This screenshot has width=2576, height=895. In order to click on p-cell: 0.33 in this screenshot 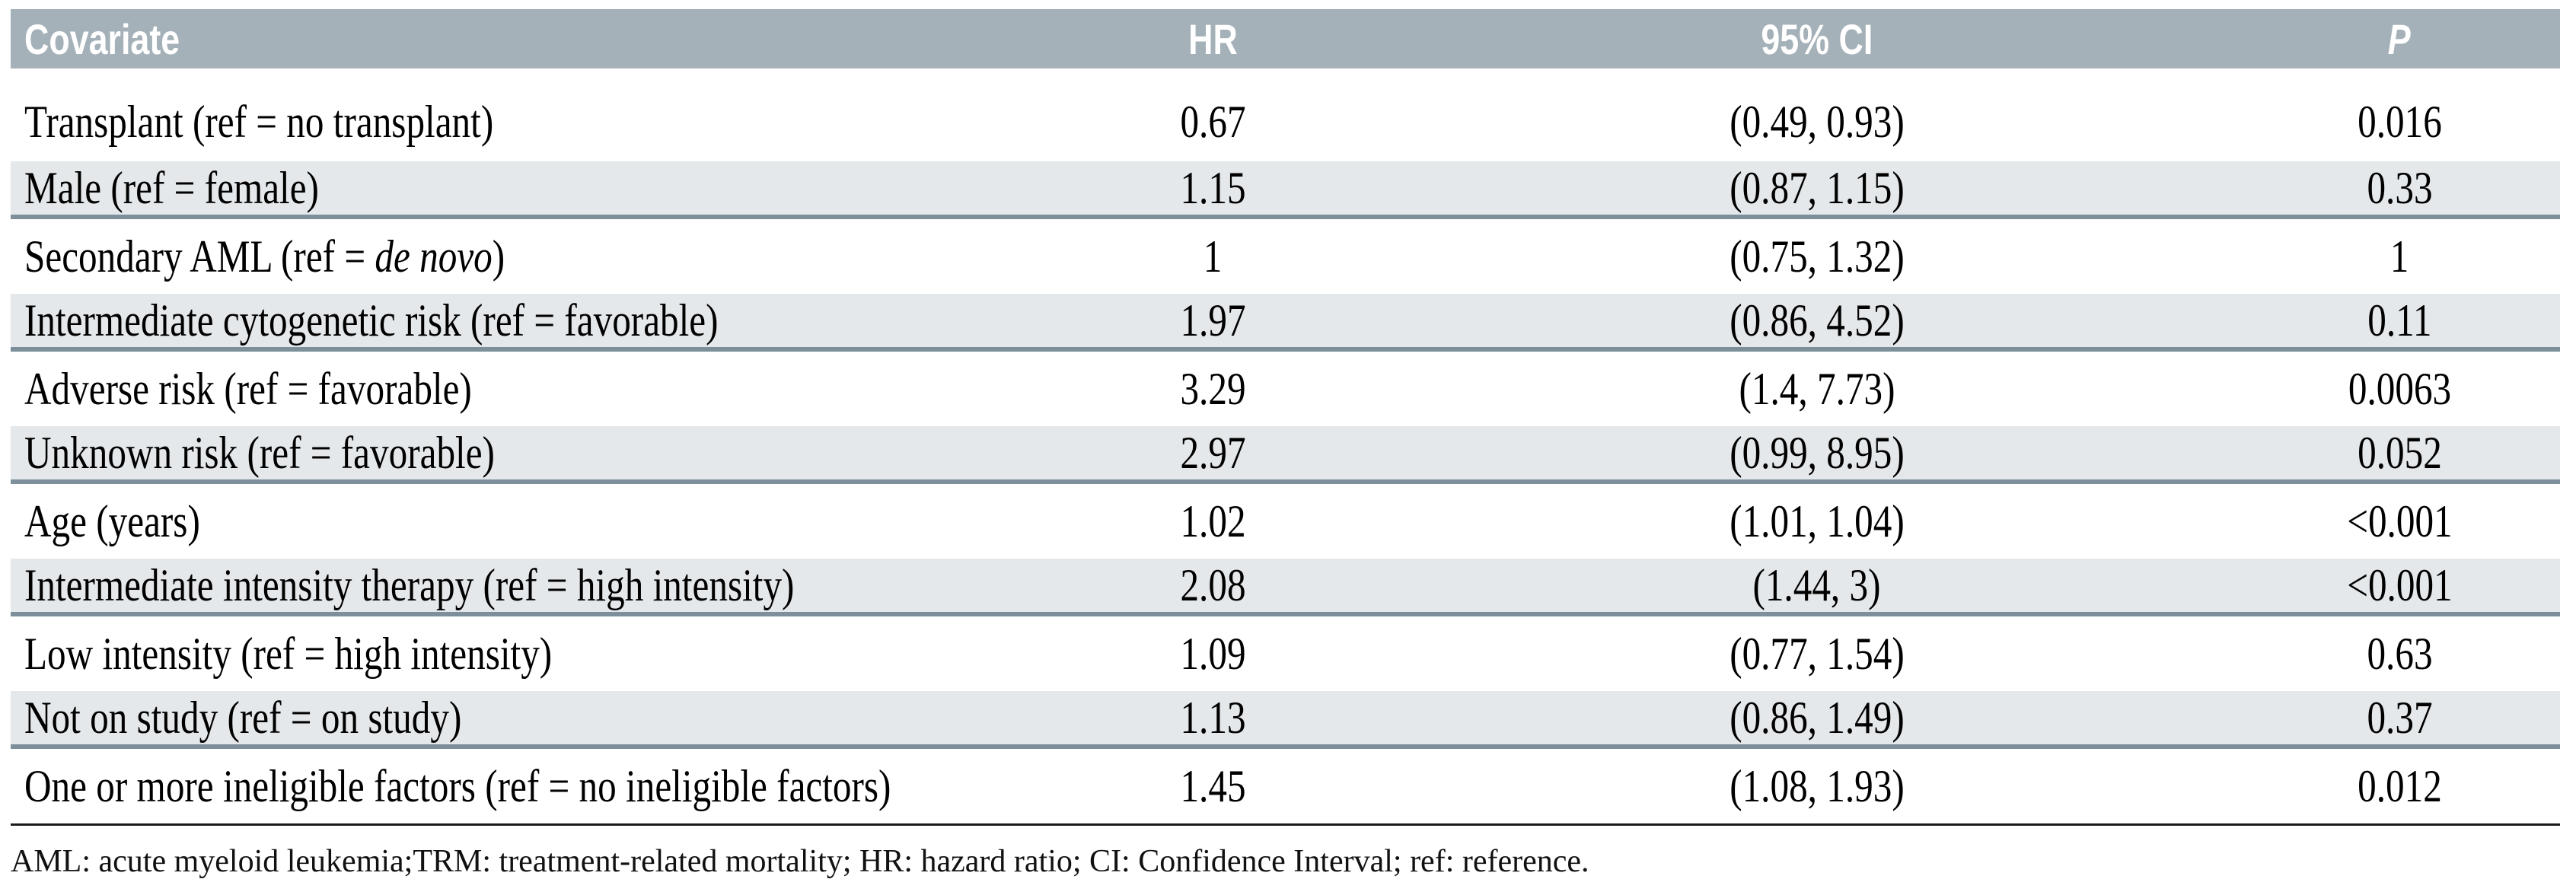, I will do `click(2399, 188)`.